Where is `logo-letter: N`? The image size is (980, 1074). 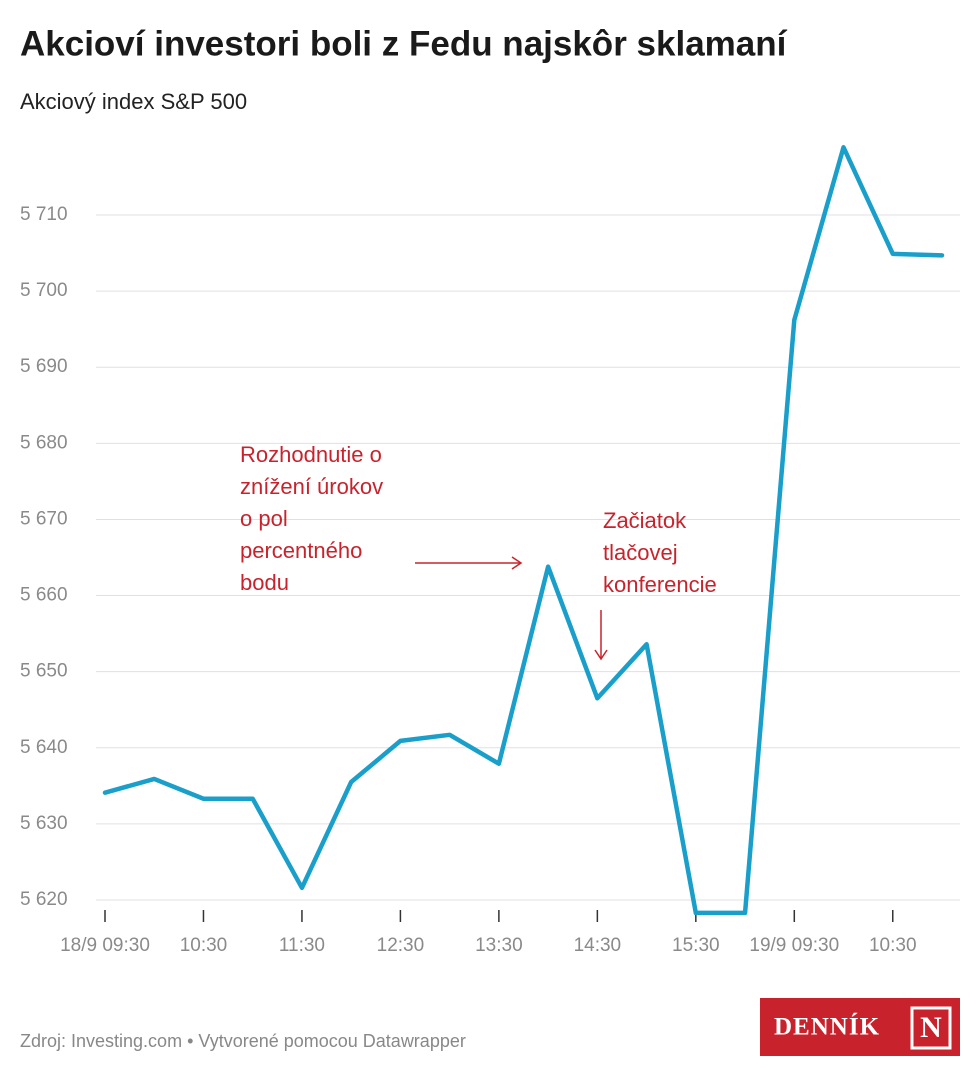
logo-letter: N is located at coordinates (931, 1027).